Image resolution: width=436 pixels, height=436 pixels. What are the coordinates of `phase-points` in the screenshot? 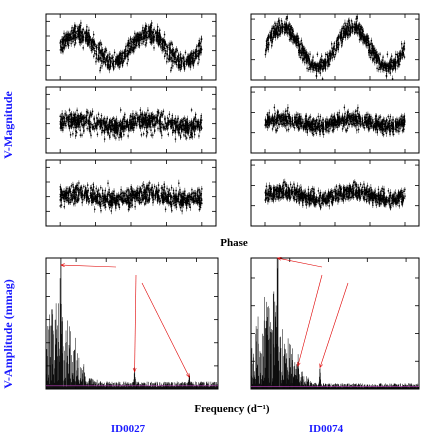 It's located at (131, 197).